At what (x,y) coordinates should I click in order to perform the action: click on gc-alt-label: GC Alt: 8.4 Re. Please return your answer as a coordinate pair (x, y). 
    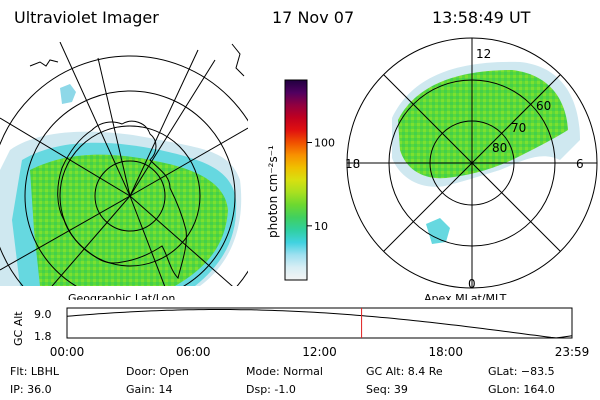
    Looking at the image, I should click on (404, 371).